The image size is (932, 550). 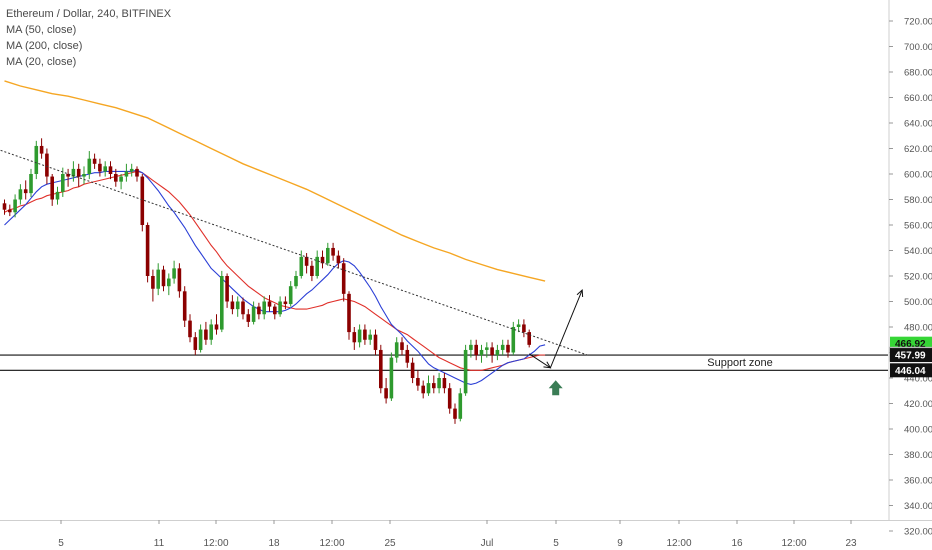 I want to click on price-badge-level: 457.99, so click(x=911, y=355).